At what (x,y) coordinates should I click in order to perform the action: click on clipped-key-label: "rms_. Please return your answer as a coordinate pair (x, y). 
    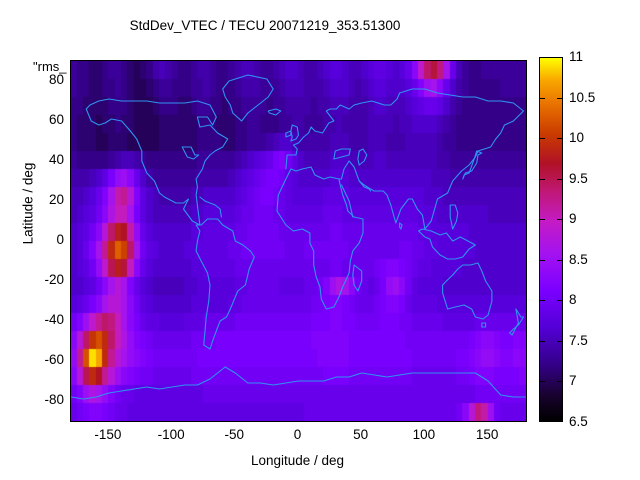
    Looking at the image, I should click on (50, 67).